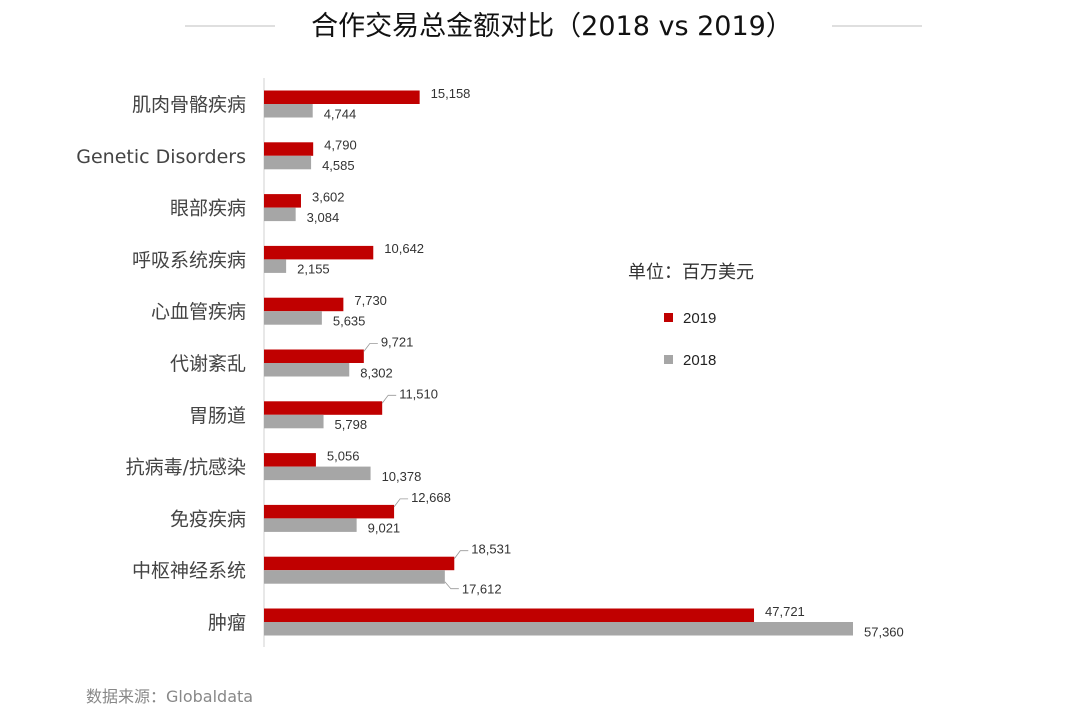  Describe the element at coordinates (169, 696) in the screenshot. I see `source-note: 数据来源：Globaldata` at that location.